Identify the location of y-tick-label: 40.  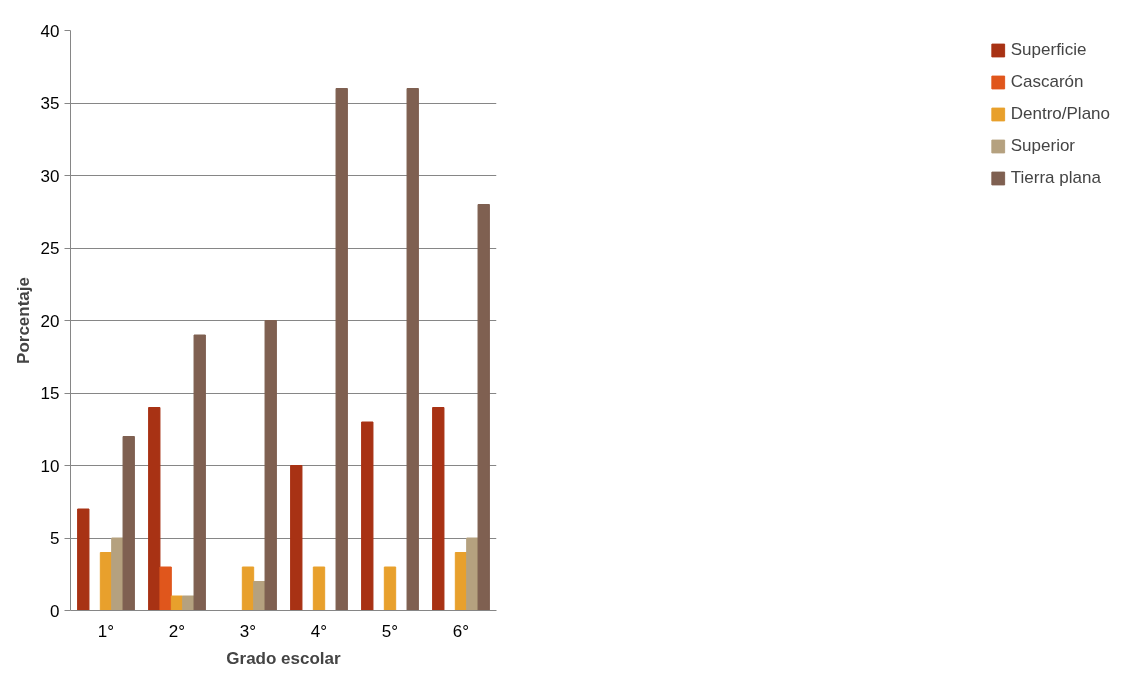
(50, 31).